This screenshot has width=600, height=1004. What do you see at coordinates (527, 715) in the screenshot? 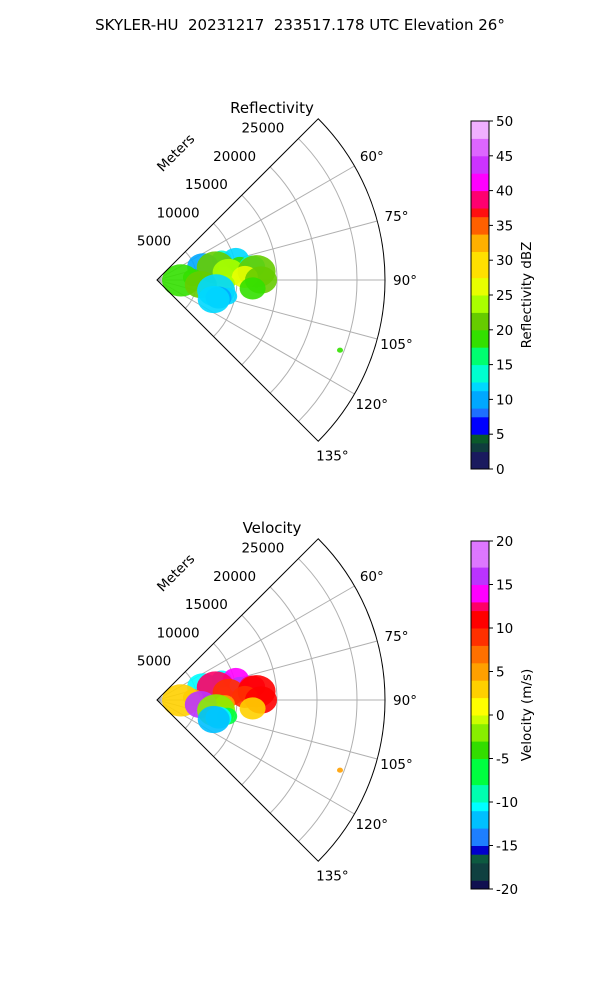
I see `colorbar-label: Velocity (m/s)` at bounding box center [527, 715].